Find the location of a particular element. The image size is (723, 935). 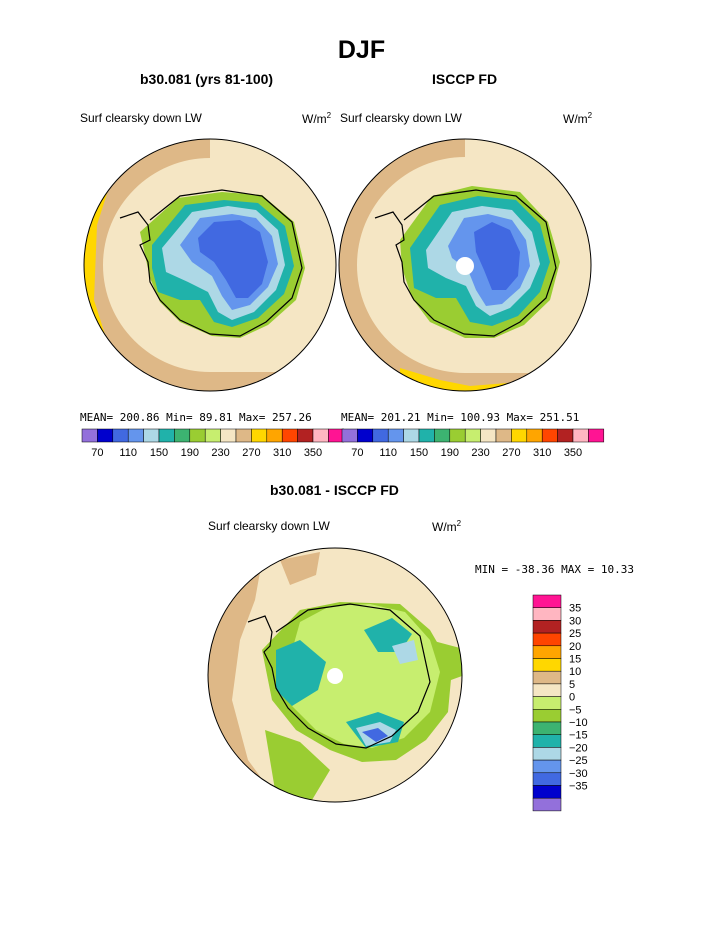

map-obs-coastline is located at coordinates (465, 263).